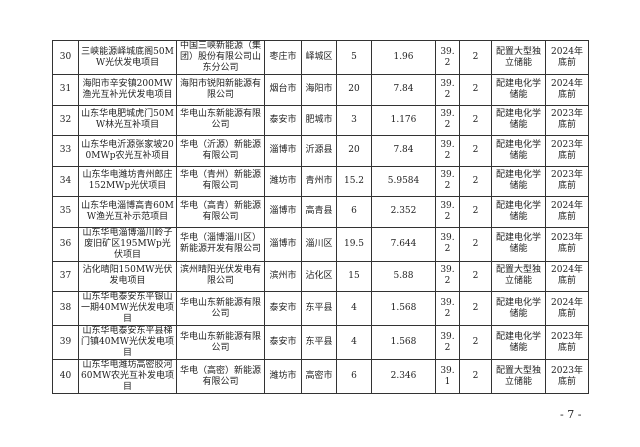 The height and width of the screenshot is (447, 640). Describe the element at coordinates (65, 244) in the screenshot. I see `table-cell: 36` at that location.